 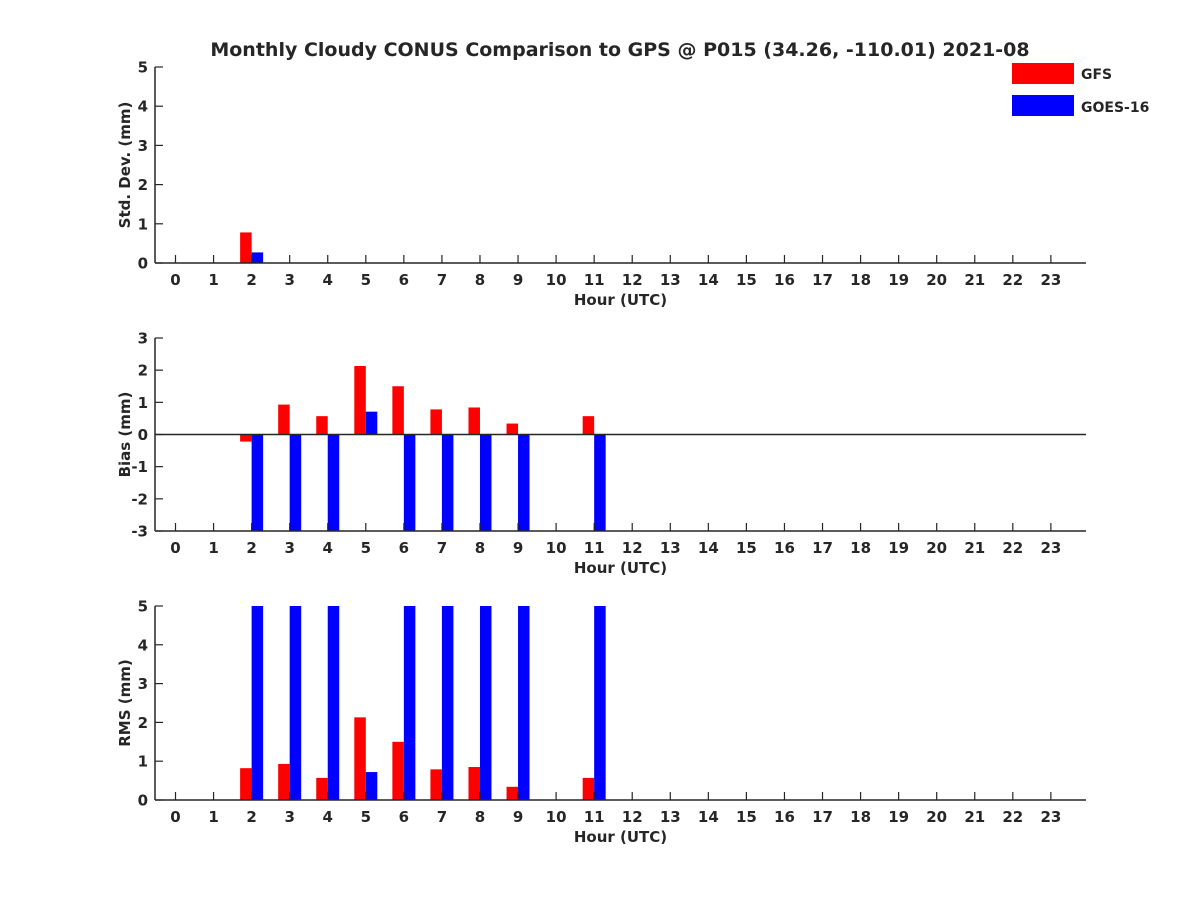 I want to click on legend: GFS GOES-16, so click(x=1080, y=89).